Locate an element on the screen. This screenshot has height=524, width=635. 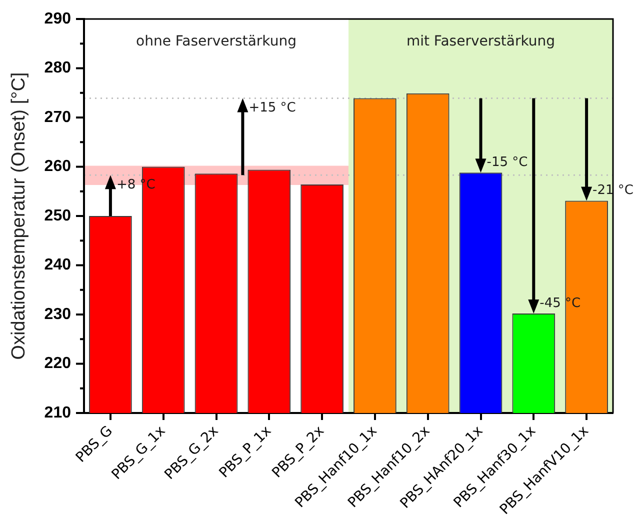
annotation: +15 °C is located at coordinates (272, 108).